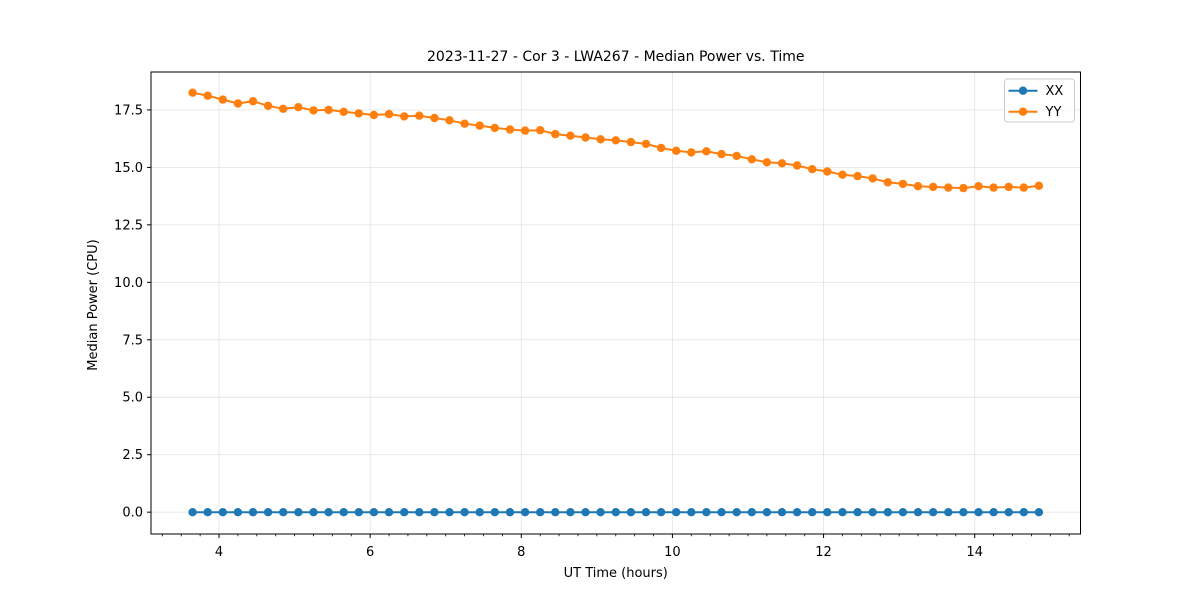 This screenshot has height=600, width=1200. What do you see at coordinates (1039, 100) in the screenshot?
I see `legend-box` at bounding box center [1039, 100].